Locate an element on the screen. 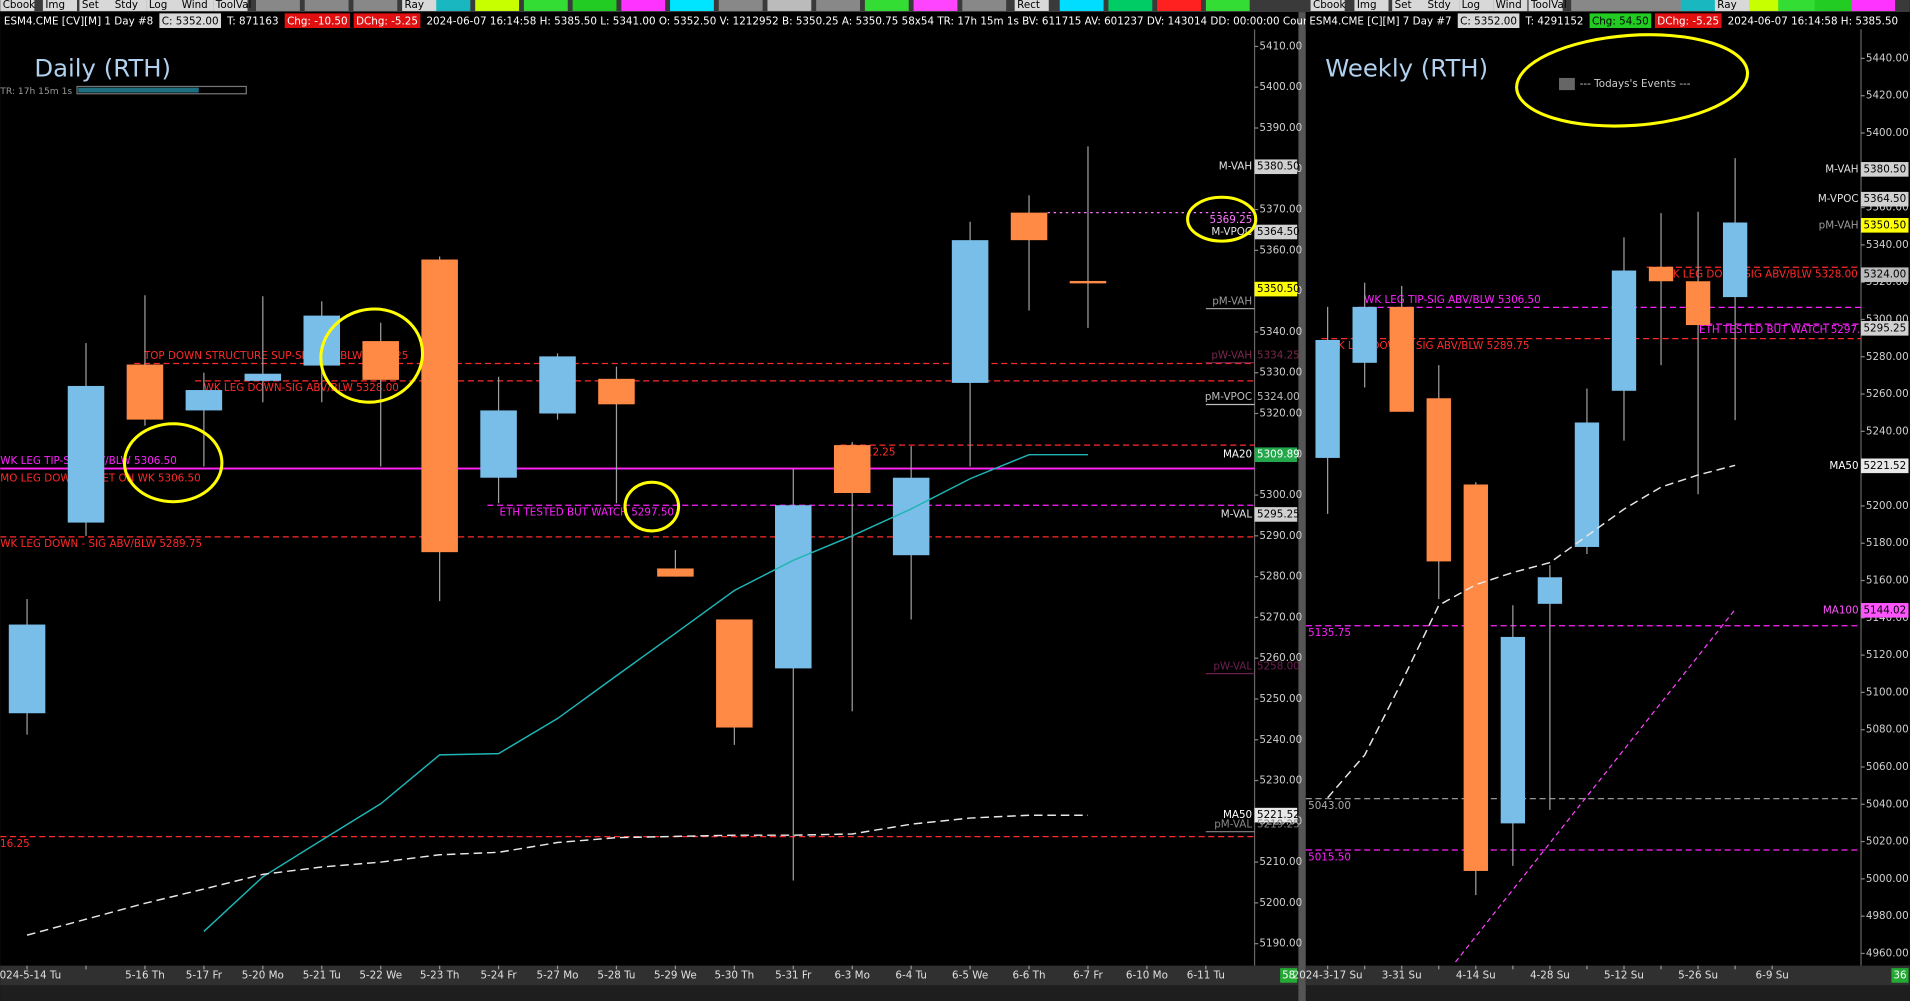 The height and width of the screenshot is (1001, 1910). level-value: 5350.50 is located at coordinates (1884, 225).